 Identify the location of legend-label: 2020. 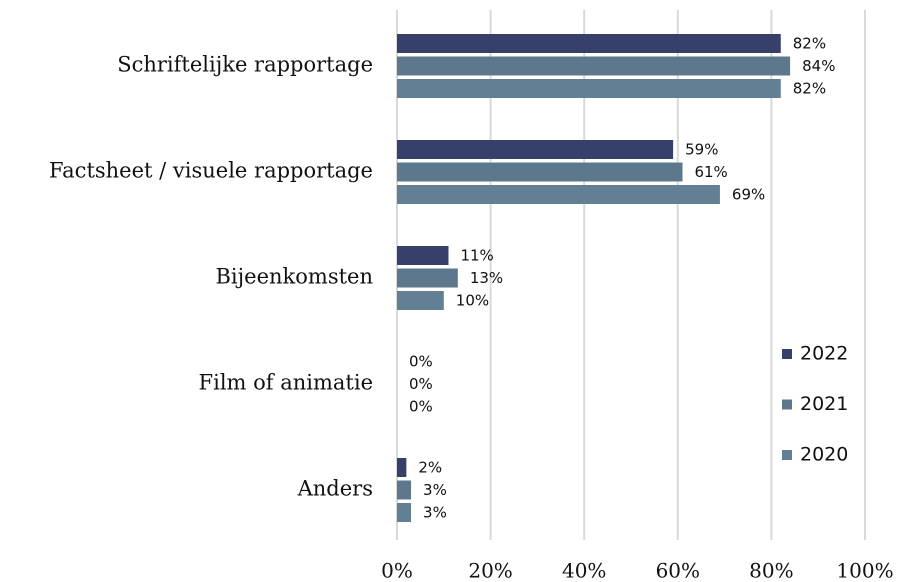
(824, 455).